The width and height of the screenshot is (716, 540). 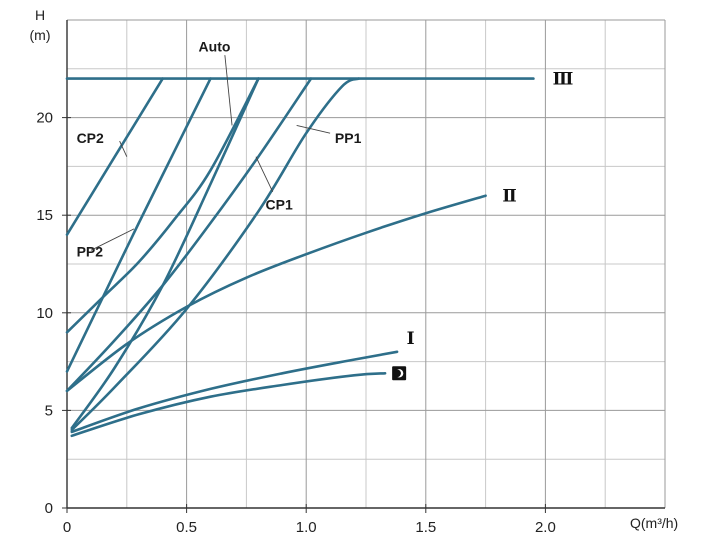 What do you see at coordinates (44, 215) in the screenshot?
I see `y-tick-label: 15` at bounding box center [44, 215].